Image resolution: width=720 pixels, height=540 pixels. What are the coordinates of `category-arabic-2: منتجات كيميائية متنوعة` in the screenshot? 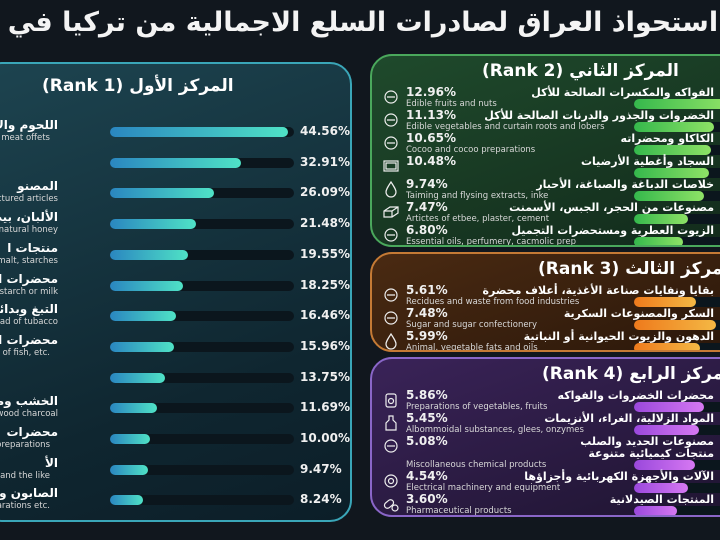 It's located at (651, 453).